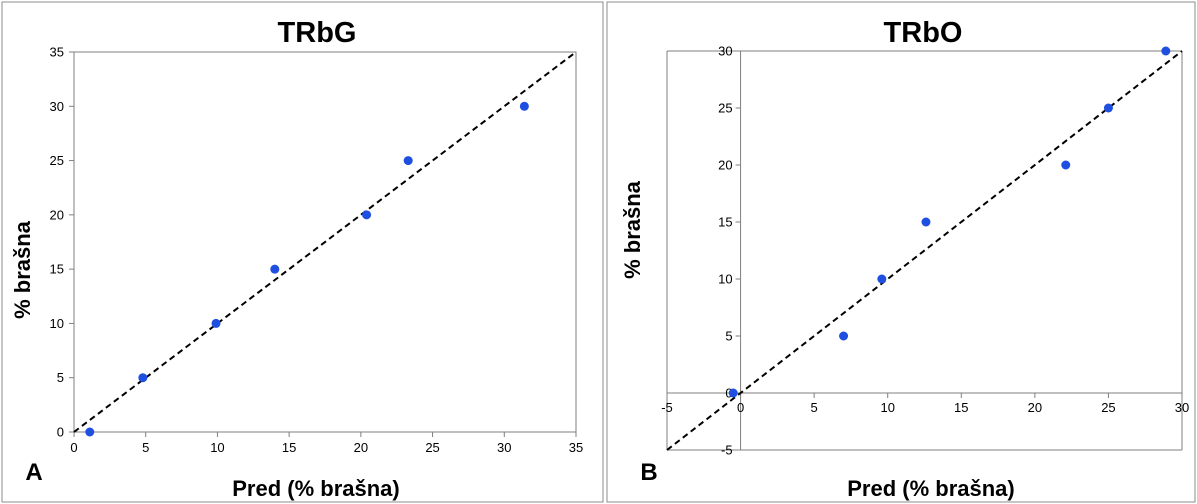 This screenshot has width=1197, height=504. I want to click on panel-a-x-axis-label: Pred (% brašna), so click(316, 488).